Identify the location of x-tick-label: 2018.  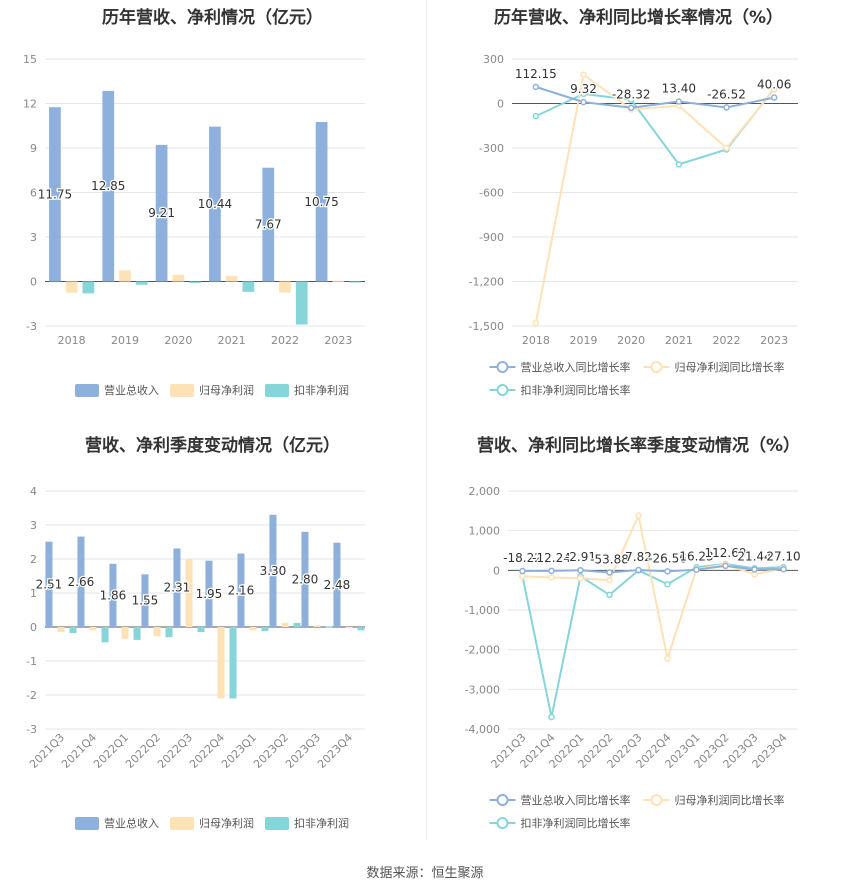
(72, 340).